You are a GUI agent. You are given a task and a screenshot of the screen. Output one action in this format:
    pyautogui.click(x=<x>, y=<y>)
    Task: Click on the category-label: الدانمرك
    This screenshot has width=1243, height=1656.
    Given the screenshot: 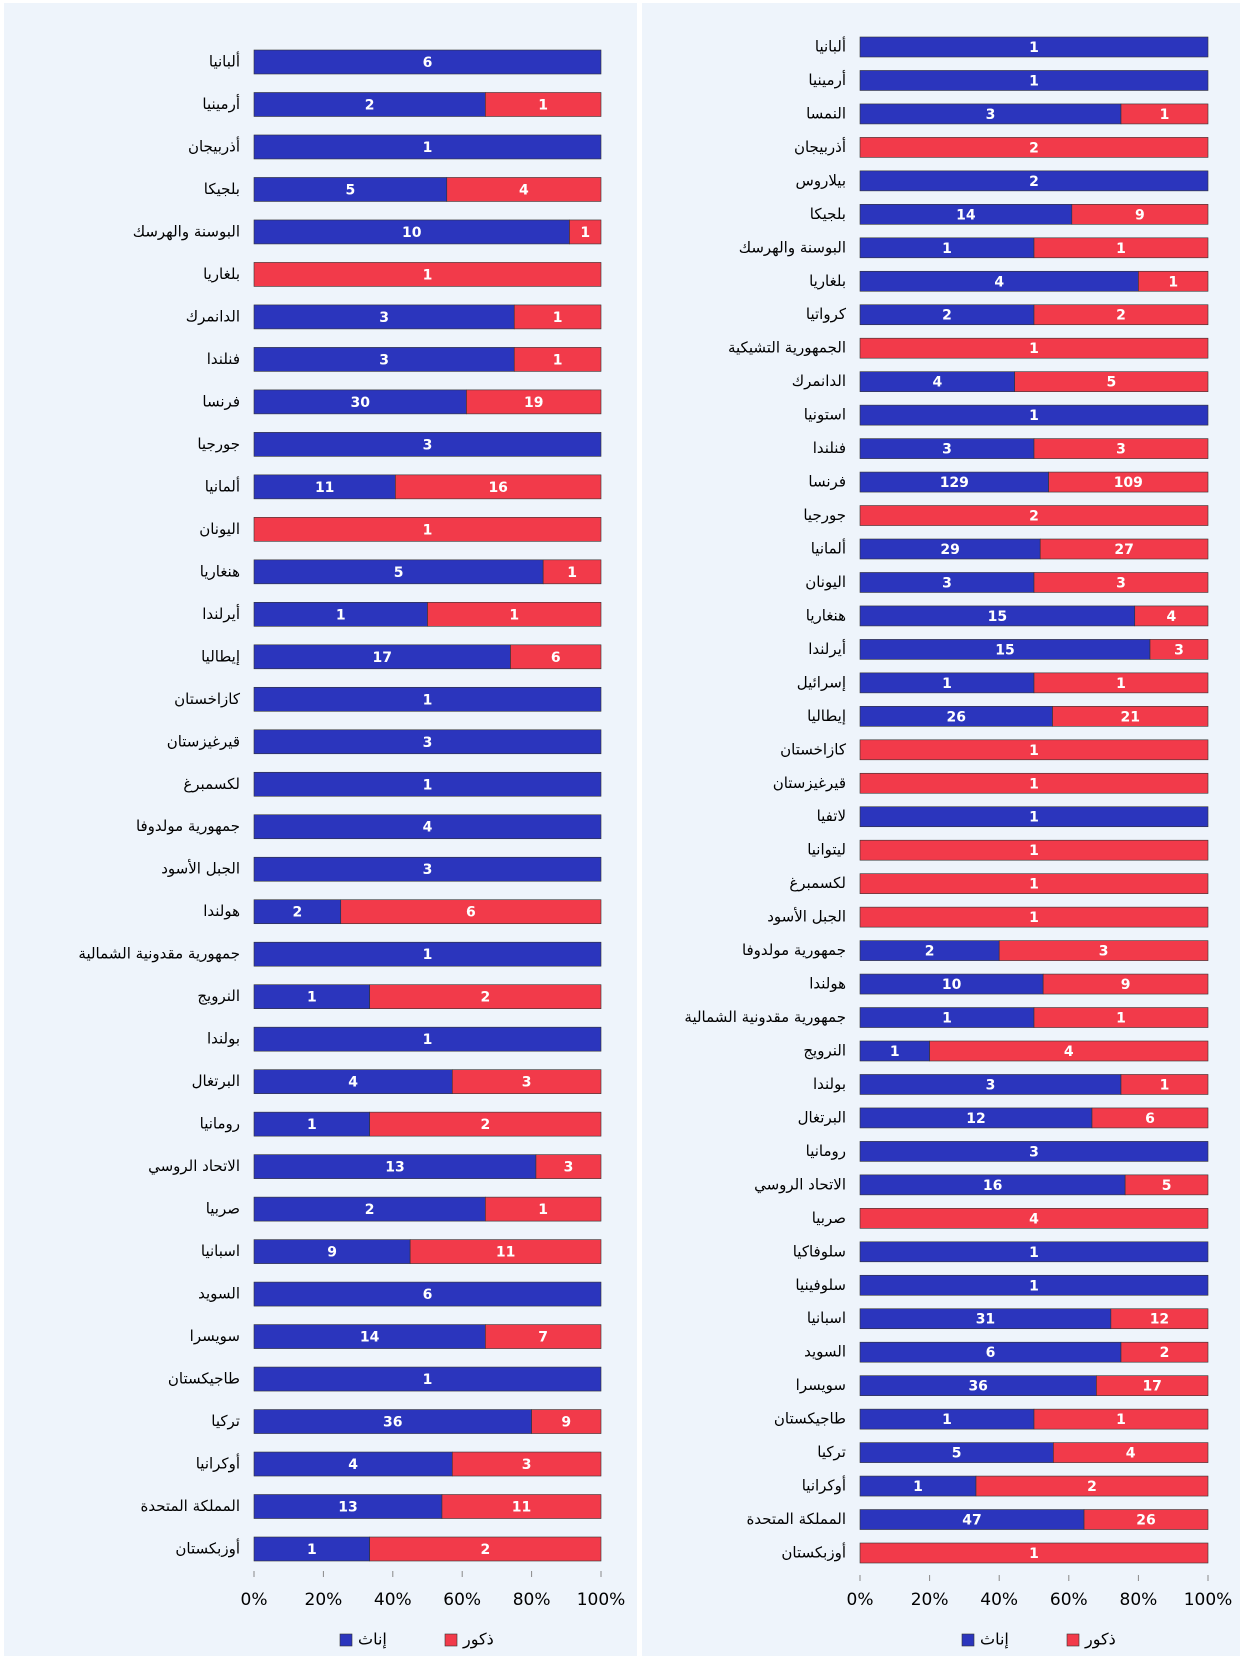 What is the action you would take?
    pyautogui.click(x=213, y=316)
    